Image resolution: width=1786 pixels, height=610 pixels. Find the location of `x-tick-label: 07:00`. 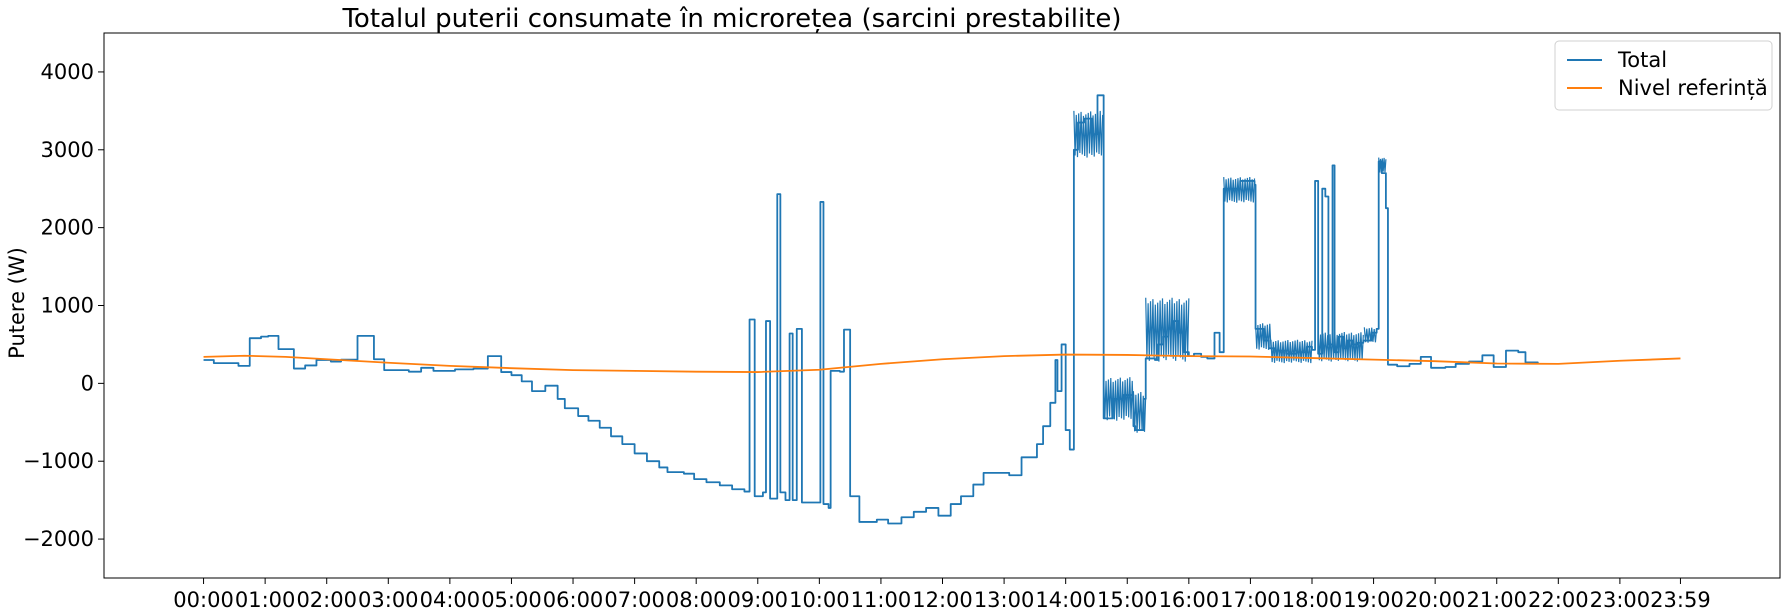

x-tick-label: 07:00 is located at coordinates (634, 599).